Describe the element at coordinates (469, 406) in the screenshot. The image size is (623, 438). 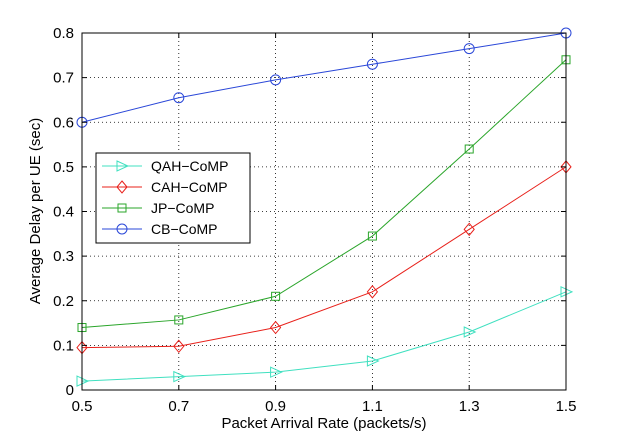
I see `x-tick-label: 1.3` at that location.